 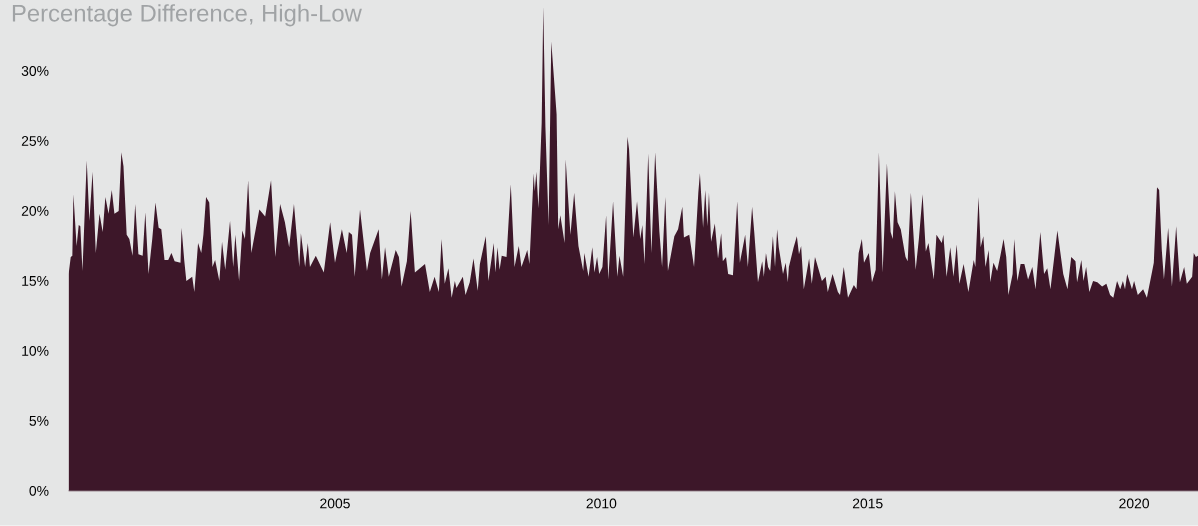 I want to click on y-tick-label: 5%, so click(x=39, y=421).